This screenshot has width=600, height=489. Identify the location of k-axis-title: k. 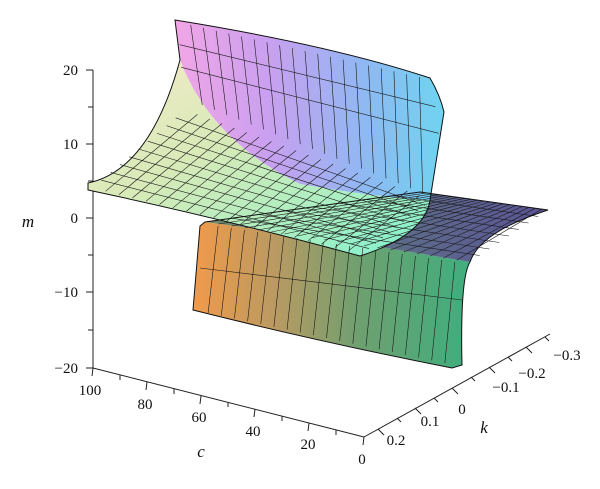
(484, 427).